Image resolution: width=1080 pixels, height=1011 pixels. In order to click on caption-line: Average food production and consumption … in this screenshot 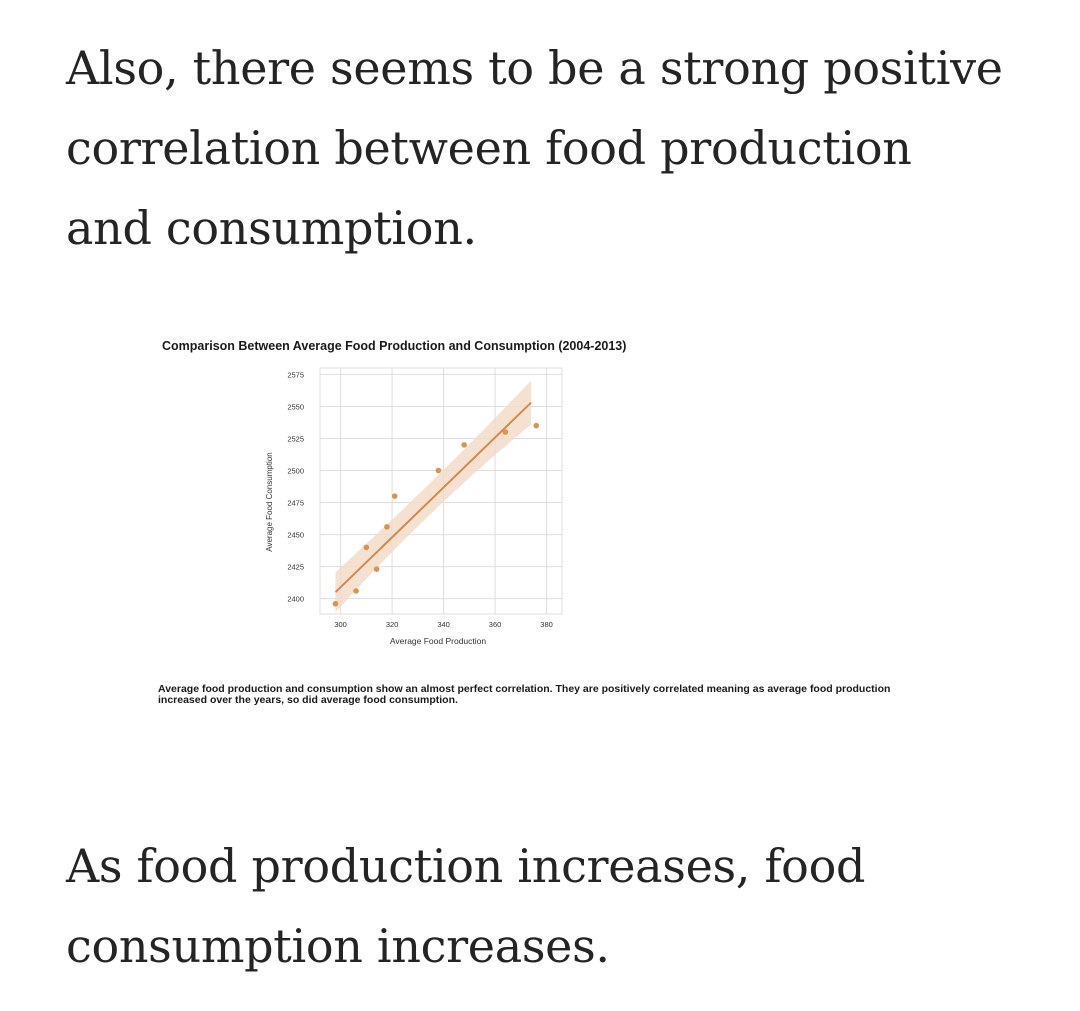, I will do `click(524, 689)`.